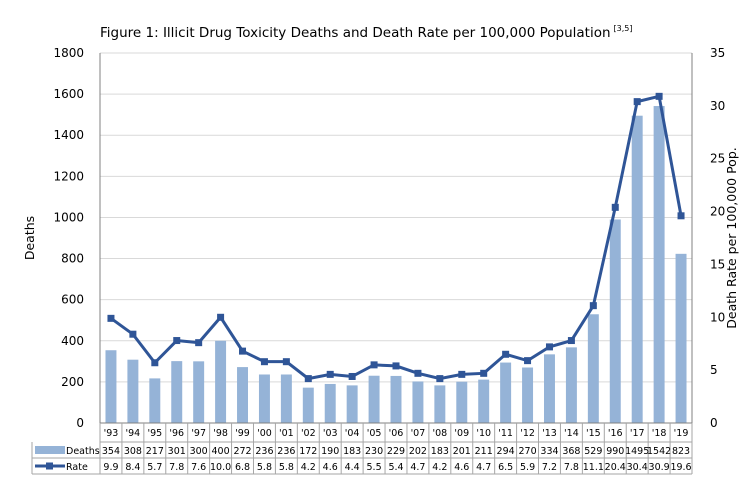 The width and height of the screenshot is (751, 496). Describe the element at coordinates (155, 451) in the screenshot. I see `data-label-deaths: 217` at that location.